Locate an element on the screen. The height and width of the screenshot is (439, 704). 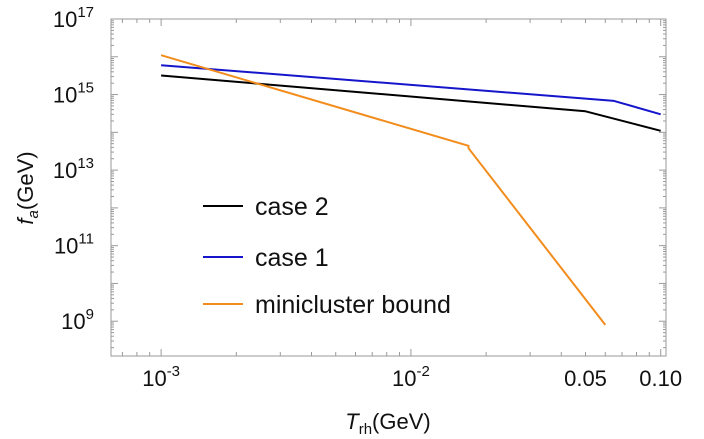
x-axis-label: Trh(GeV) is located at coordinates (387, 423).